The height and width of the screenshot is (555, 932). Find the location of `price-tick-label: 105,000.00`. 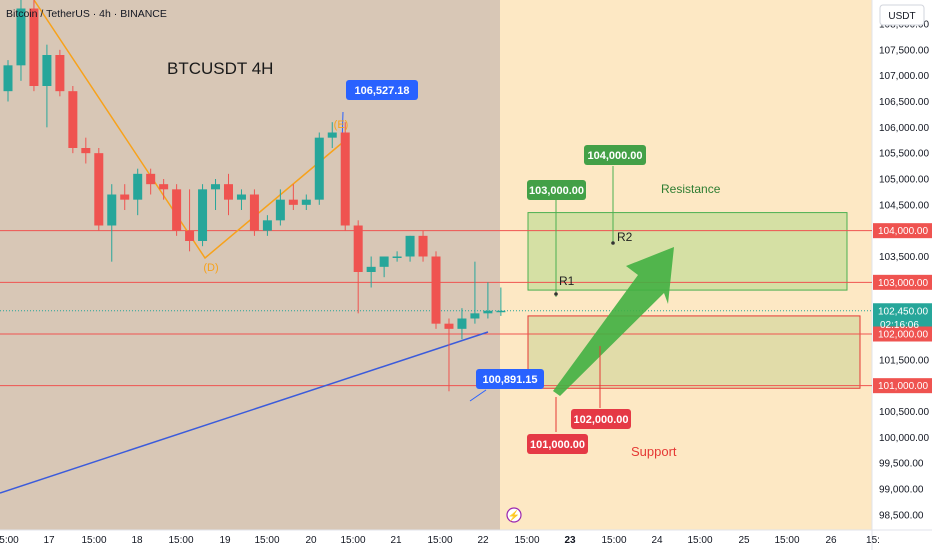

price-tick-label: 105,000.00 is located at coordinates (904, 180).